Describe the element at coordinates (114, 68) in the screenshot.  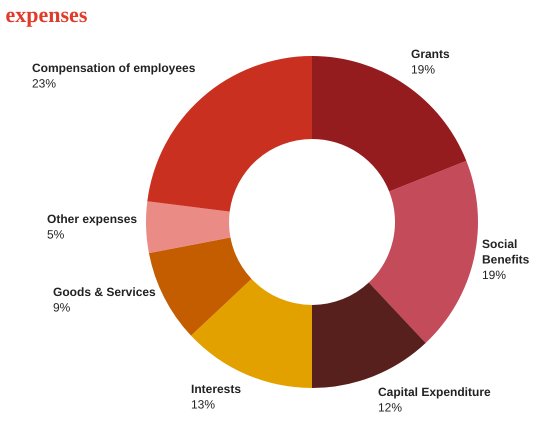
I see `slice-label: Compensation of employees` at that location.